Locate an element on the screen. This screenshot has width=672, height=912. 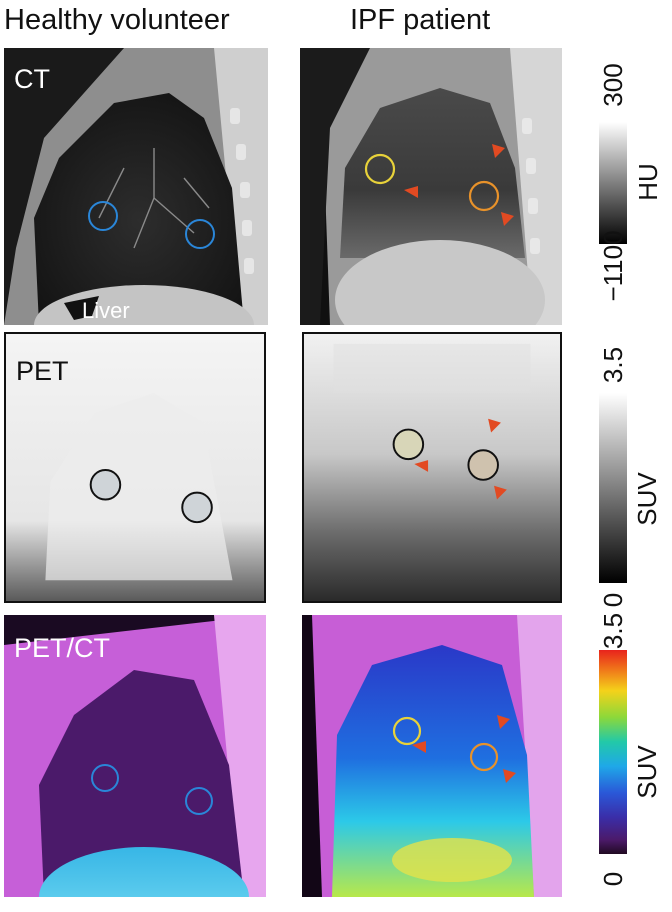
colorbar-petct-max: 3.5 is located at coordinates (613, 631).